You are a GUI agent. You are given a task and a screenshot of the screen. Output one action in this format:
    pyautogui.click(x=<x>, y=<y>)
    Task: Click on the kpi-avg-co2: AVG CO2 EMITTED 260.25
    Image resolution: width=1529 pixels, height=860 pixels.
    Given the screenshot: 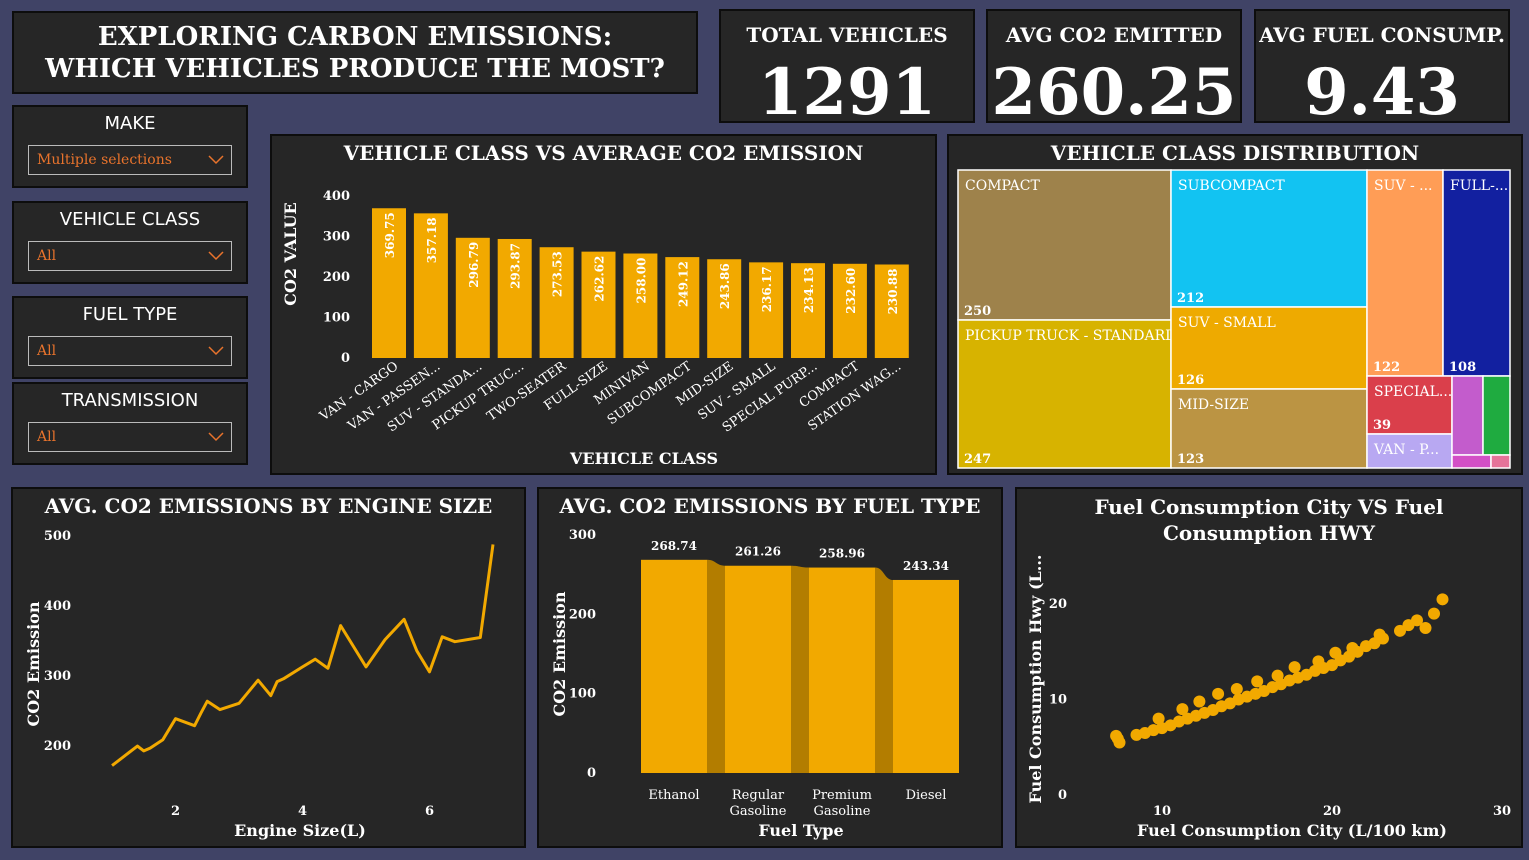 What is the action you would take?
    pyautogui.click(x=1114, y=69)
    